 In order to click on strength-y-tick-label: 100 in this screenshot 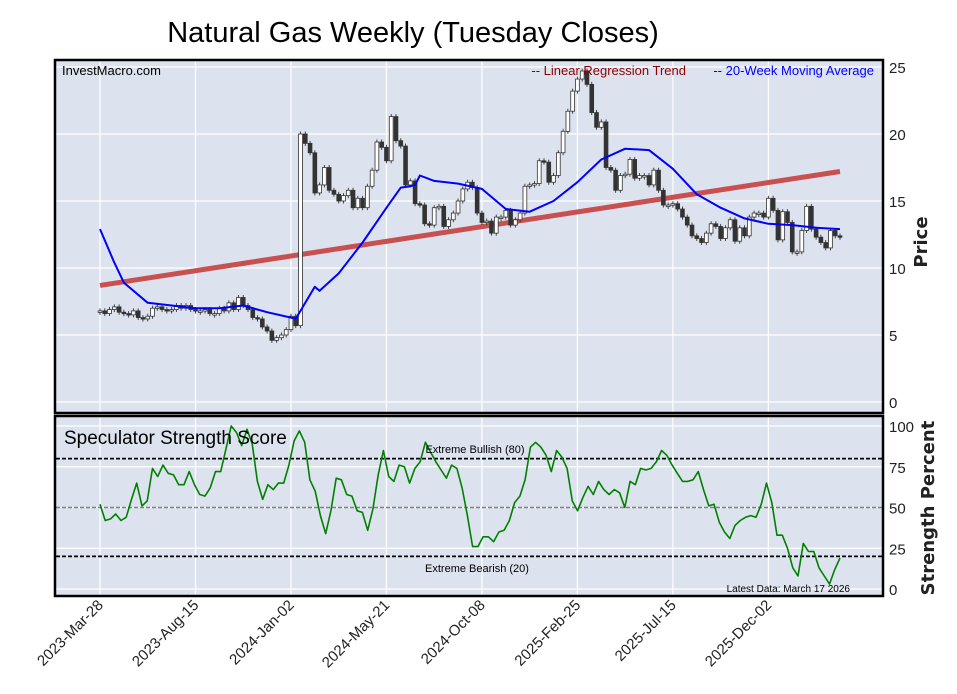, I will do `click(901, 427)`.